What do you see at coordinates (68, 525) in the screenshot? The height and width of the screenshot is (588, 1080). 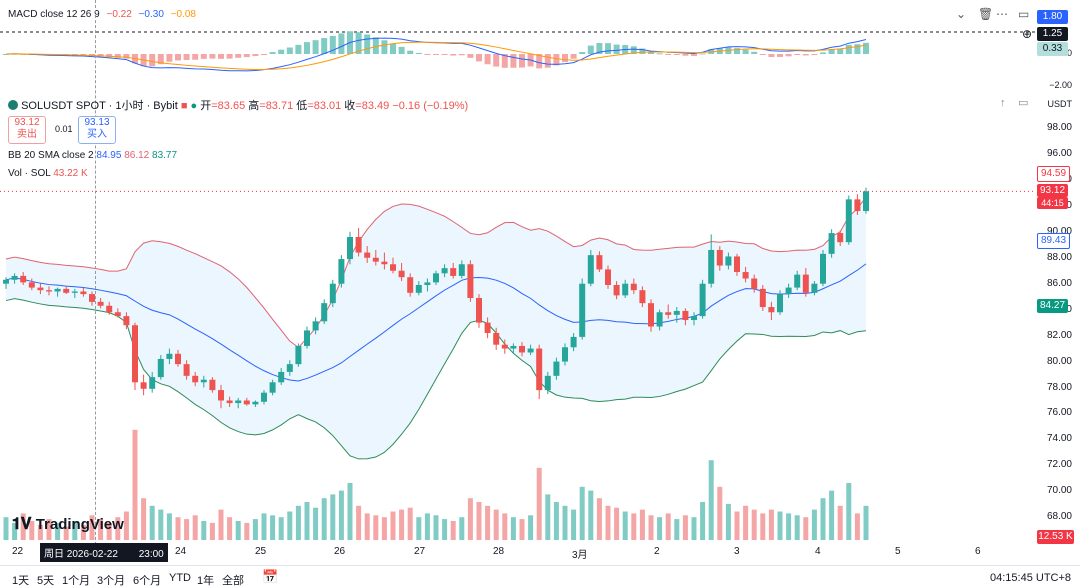 I see `tradingview-logo: 𝟏𝐕 TradingView` at bounding box center [68, 525].